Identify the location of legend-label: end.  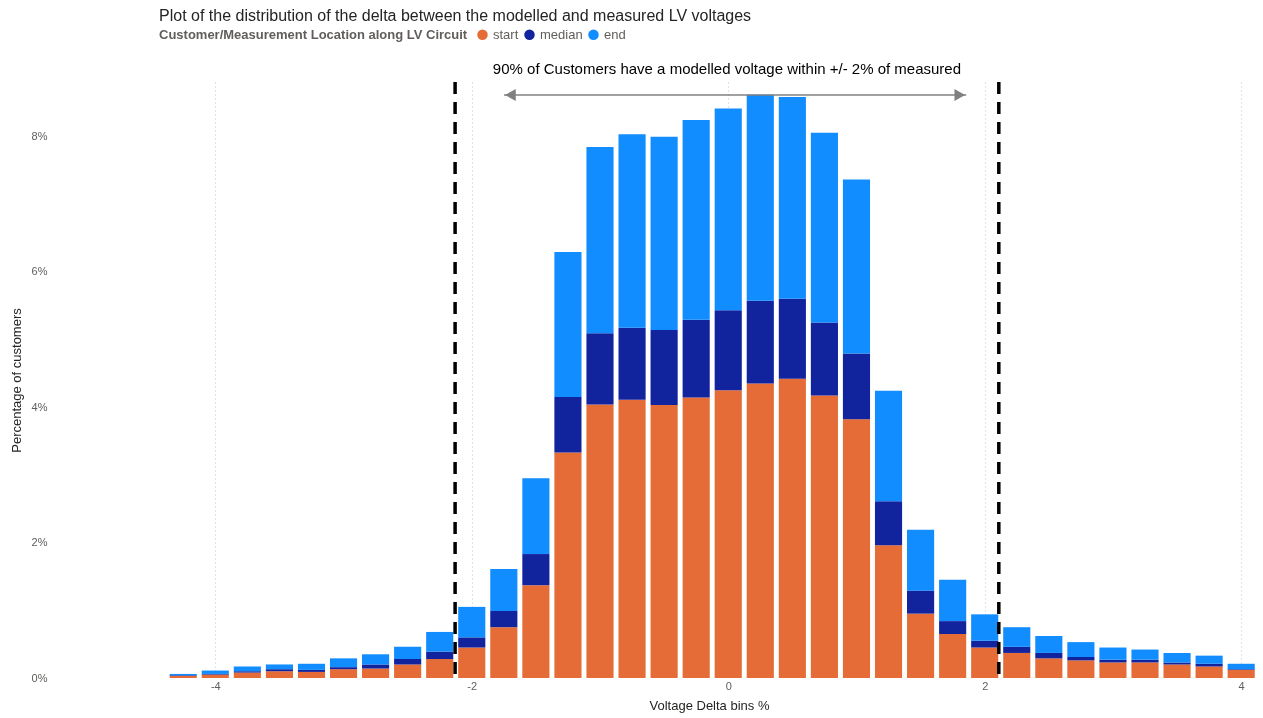
(615, 34).